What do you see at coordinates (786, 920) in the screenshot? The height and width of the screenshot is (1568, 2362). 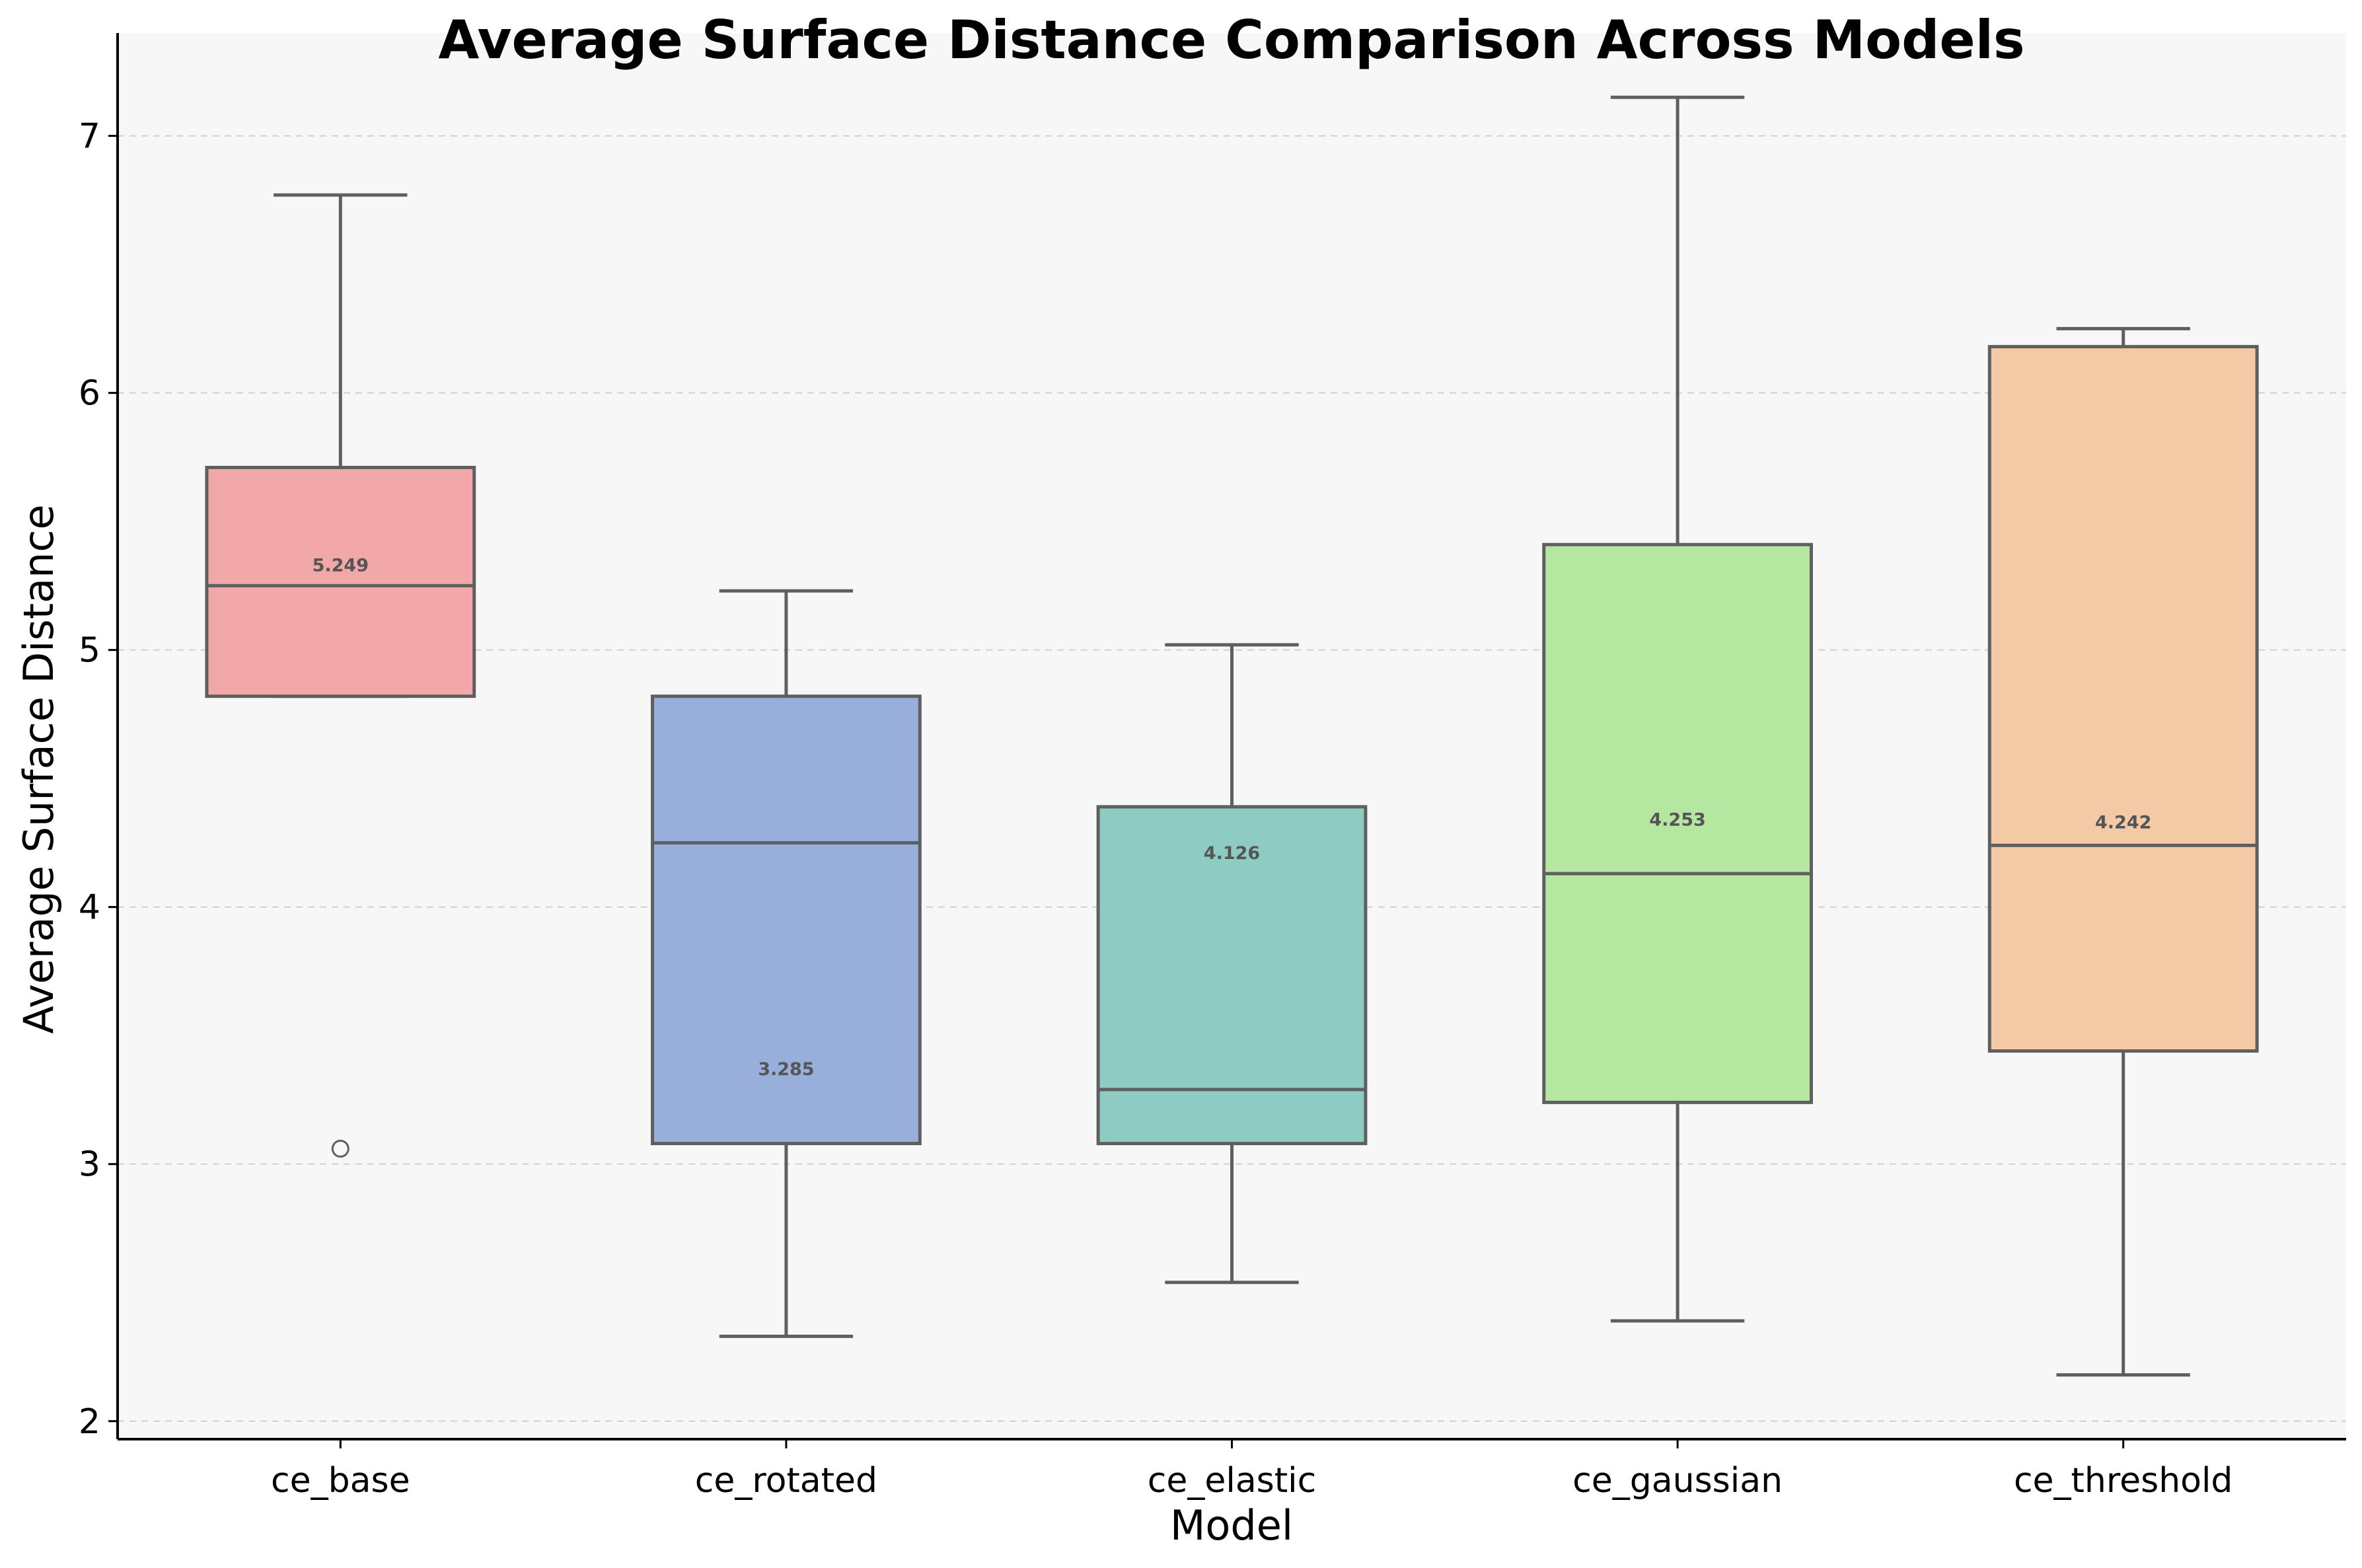 I see `iqr-box-ce_rotated` at bounding box center [786, 920].